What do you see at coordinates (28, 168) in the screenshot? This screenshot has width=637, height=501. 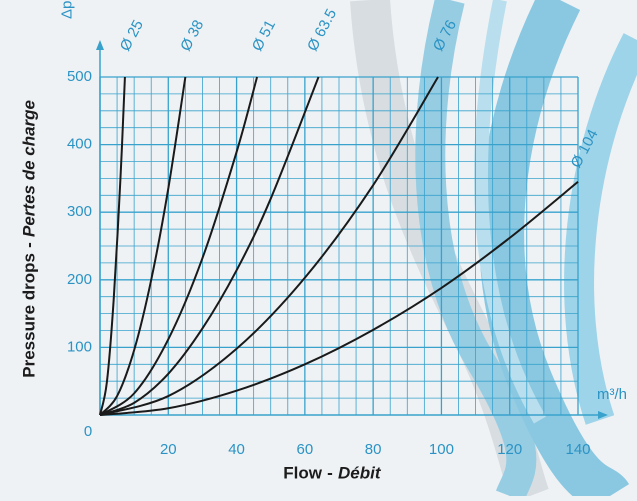 I see `y-label-alt: Pertes de charge` at bounding box center [28, 168].